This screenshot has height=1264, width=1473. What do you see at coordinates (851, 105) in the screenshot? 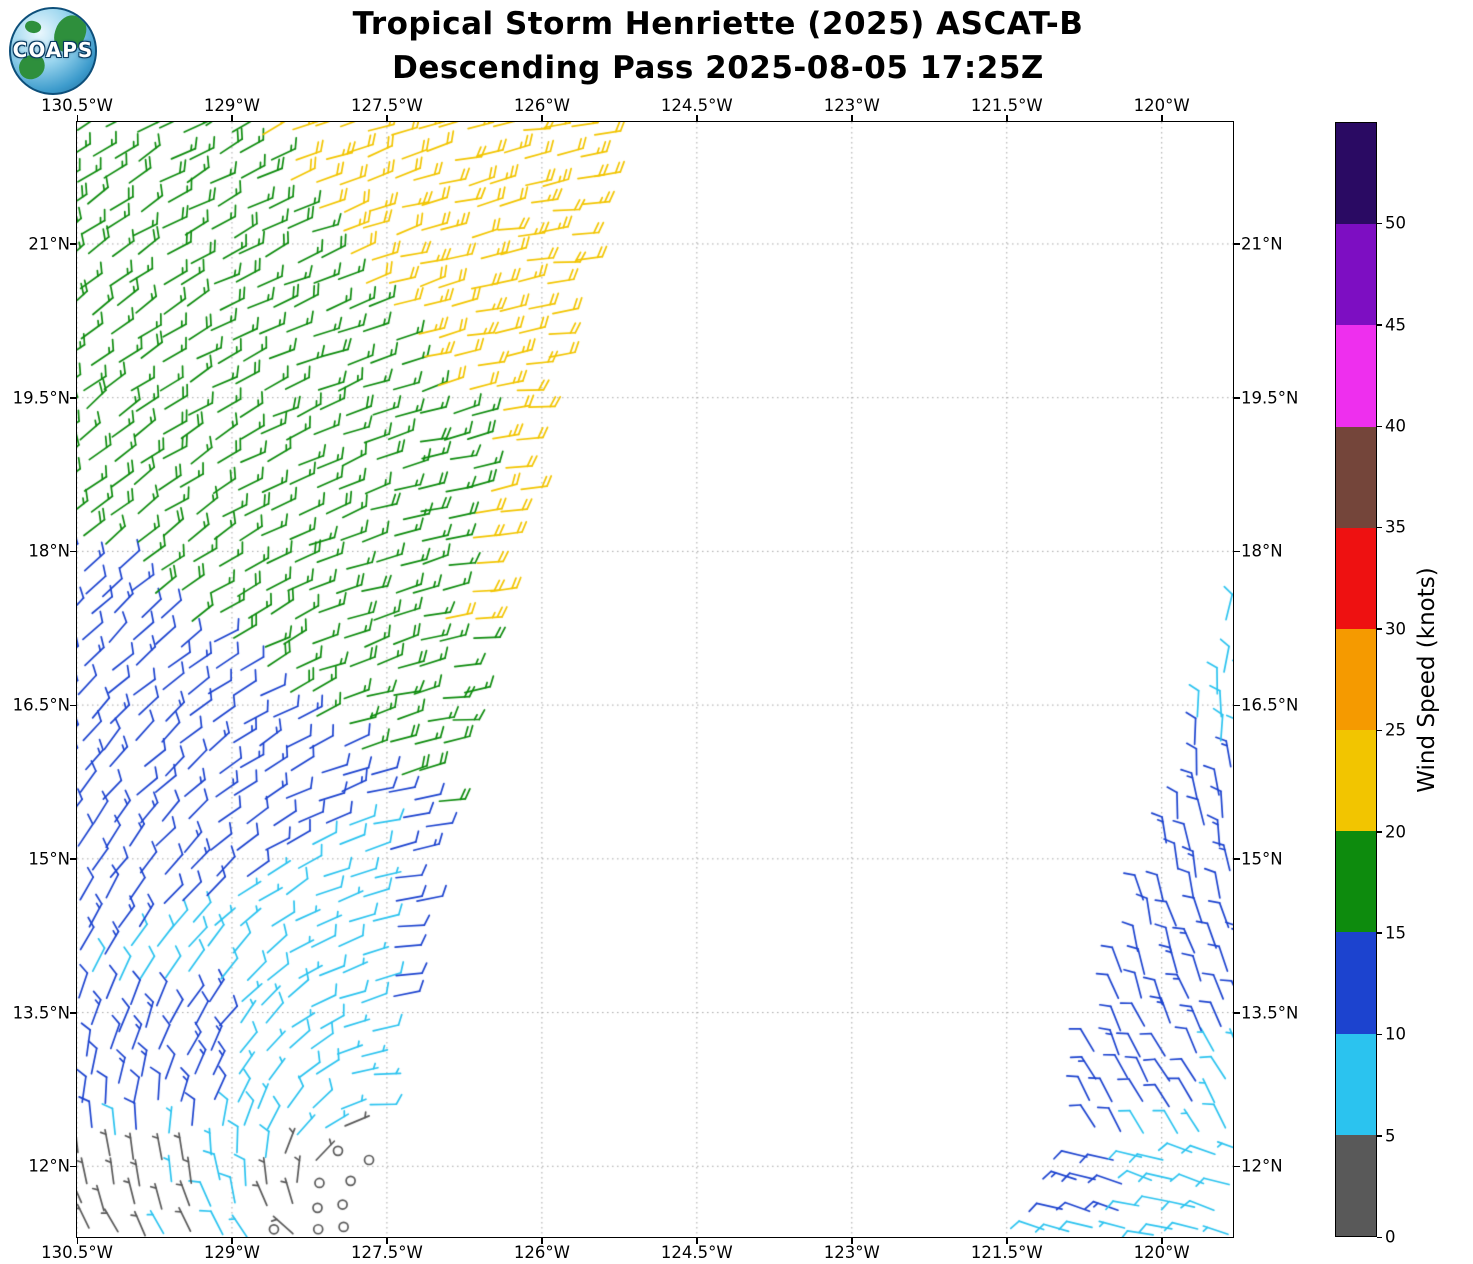
I see `x-tick-label-top: 123°W` at bounding box center [851, 105].